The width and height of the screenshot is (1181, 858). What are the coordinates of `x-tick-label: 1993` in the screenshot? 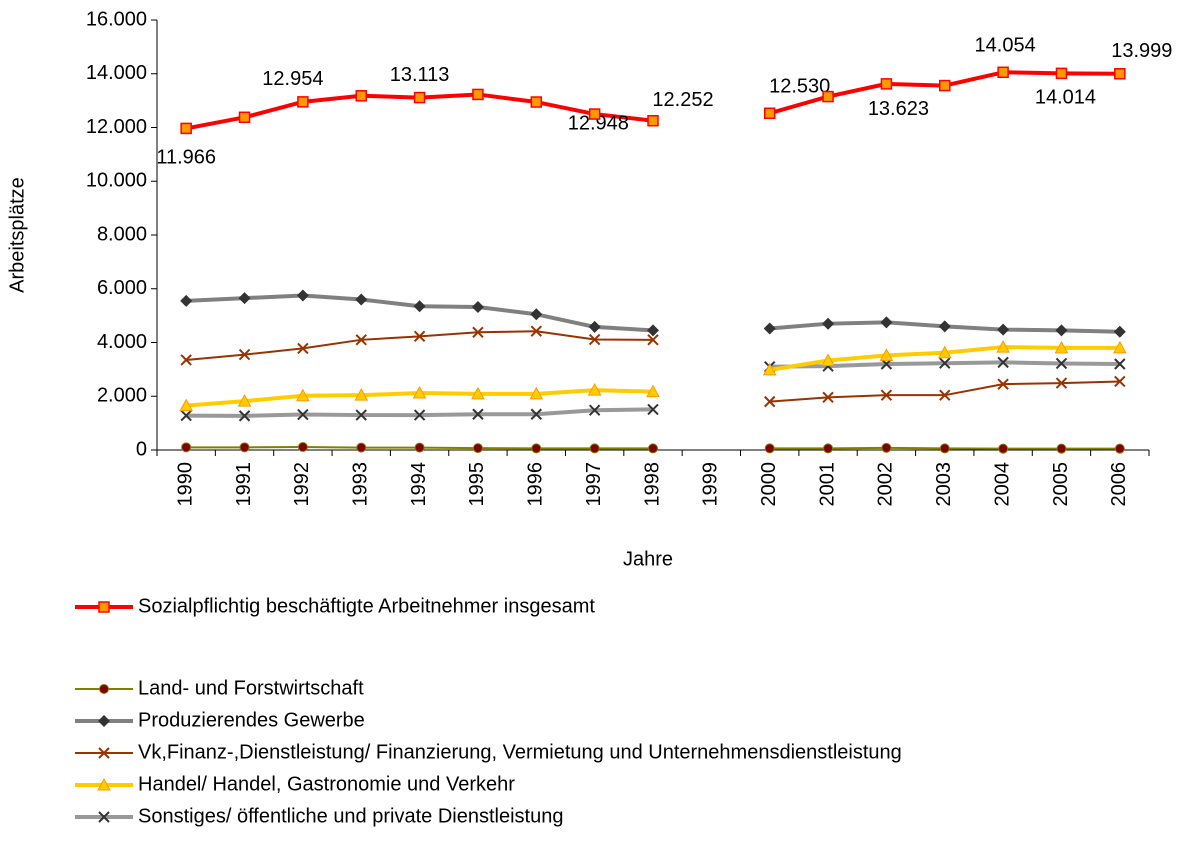 It's located at (361, 484).